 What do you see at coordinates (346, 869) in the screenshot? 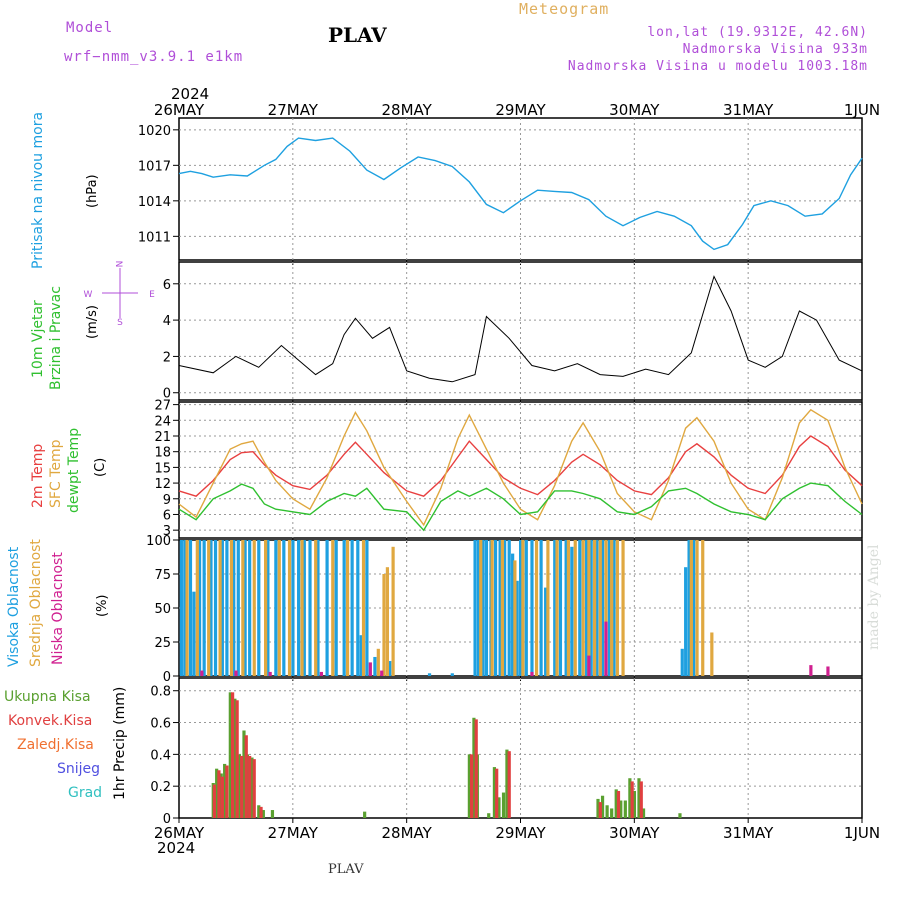
I see `footer-title: PLAV` at bounding box center [346, 869].